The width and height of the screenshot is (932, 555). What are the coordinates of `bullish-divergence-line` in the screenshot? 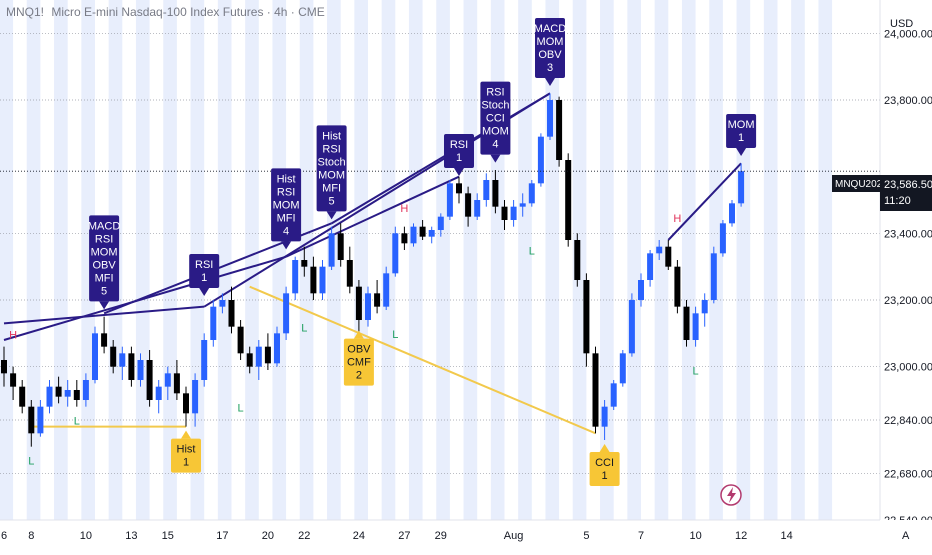 It's located at (422, 360).